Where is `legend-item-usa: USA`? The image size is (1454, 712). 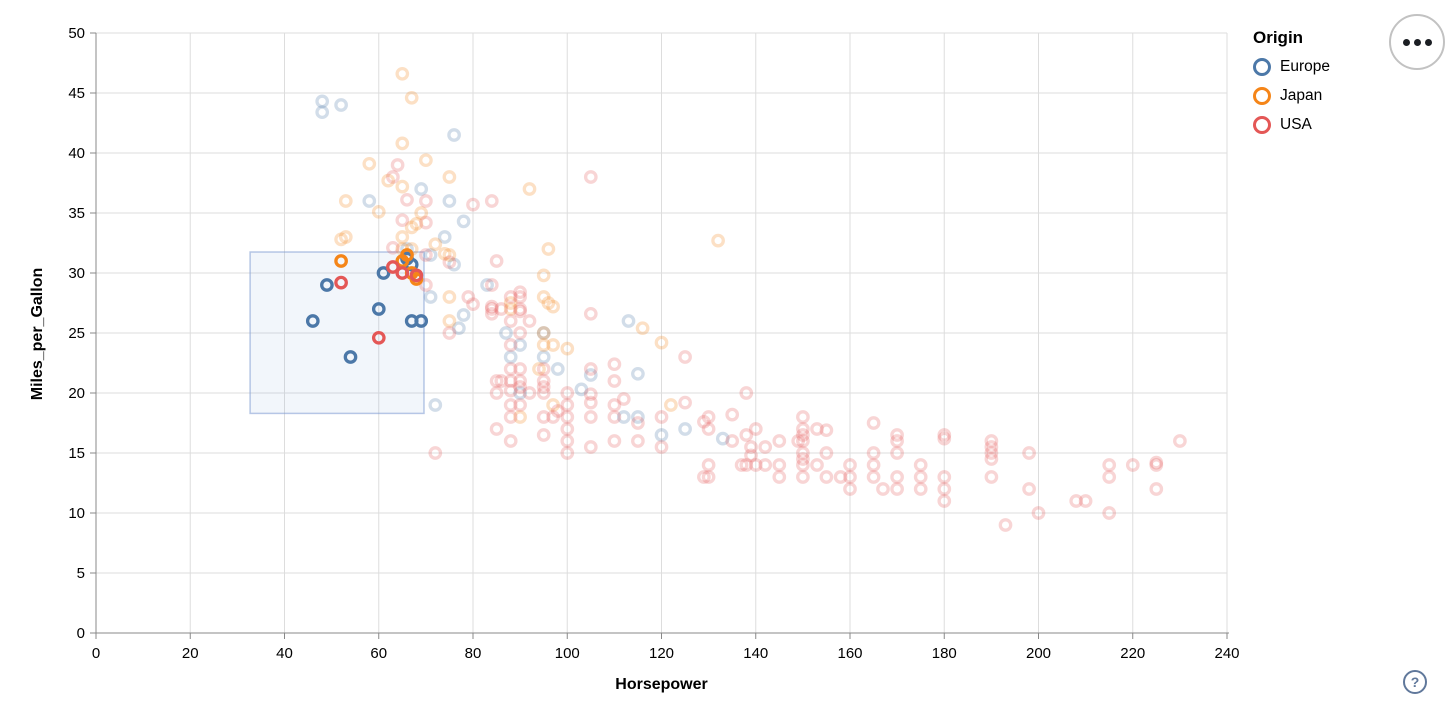 legend-item-usa: USA is located at coordinates (1291, 125).